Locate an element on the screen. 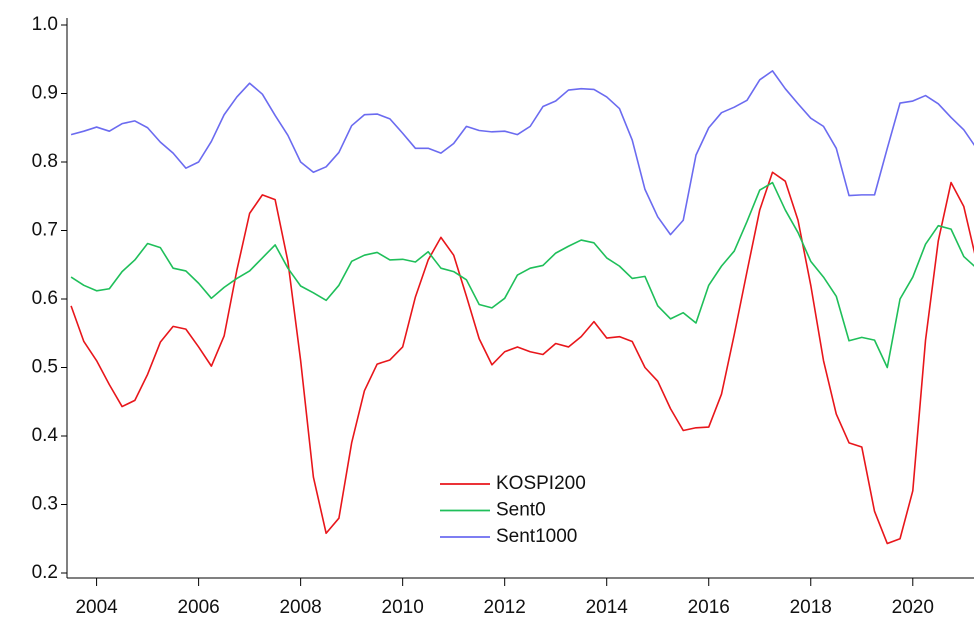 Image resolution: width=974 pixels, height=619 pixels. x-tick-label: 2012 is located at coordinates (505, 607).